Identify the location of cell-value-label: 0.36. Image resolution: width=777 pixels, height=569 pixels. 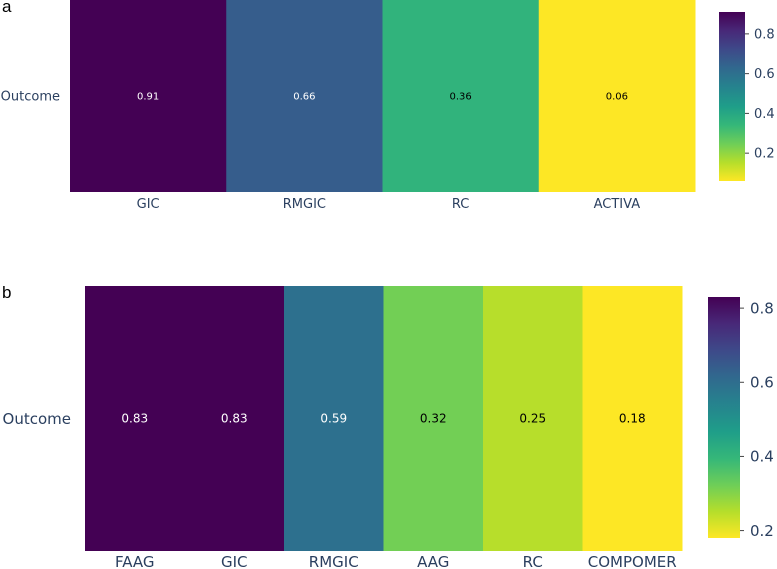
(460, 97).